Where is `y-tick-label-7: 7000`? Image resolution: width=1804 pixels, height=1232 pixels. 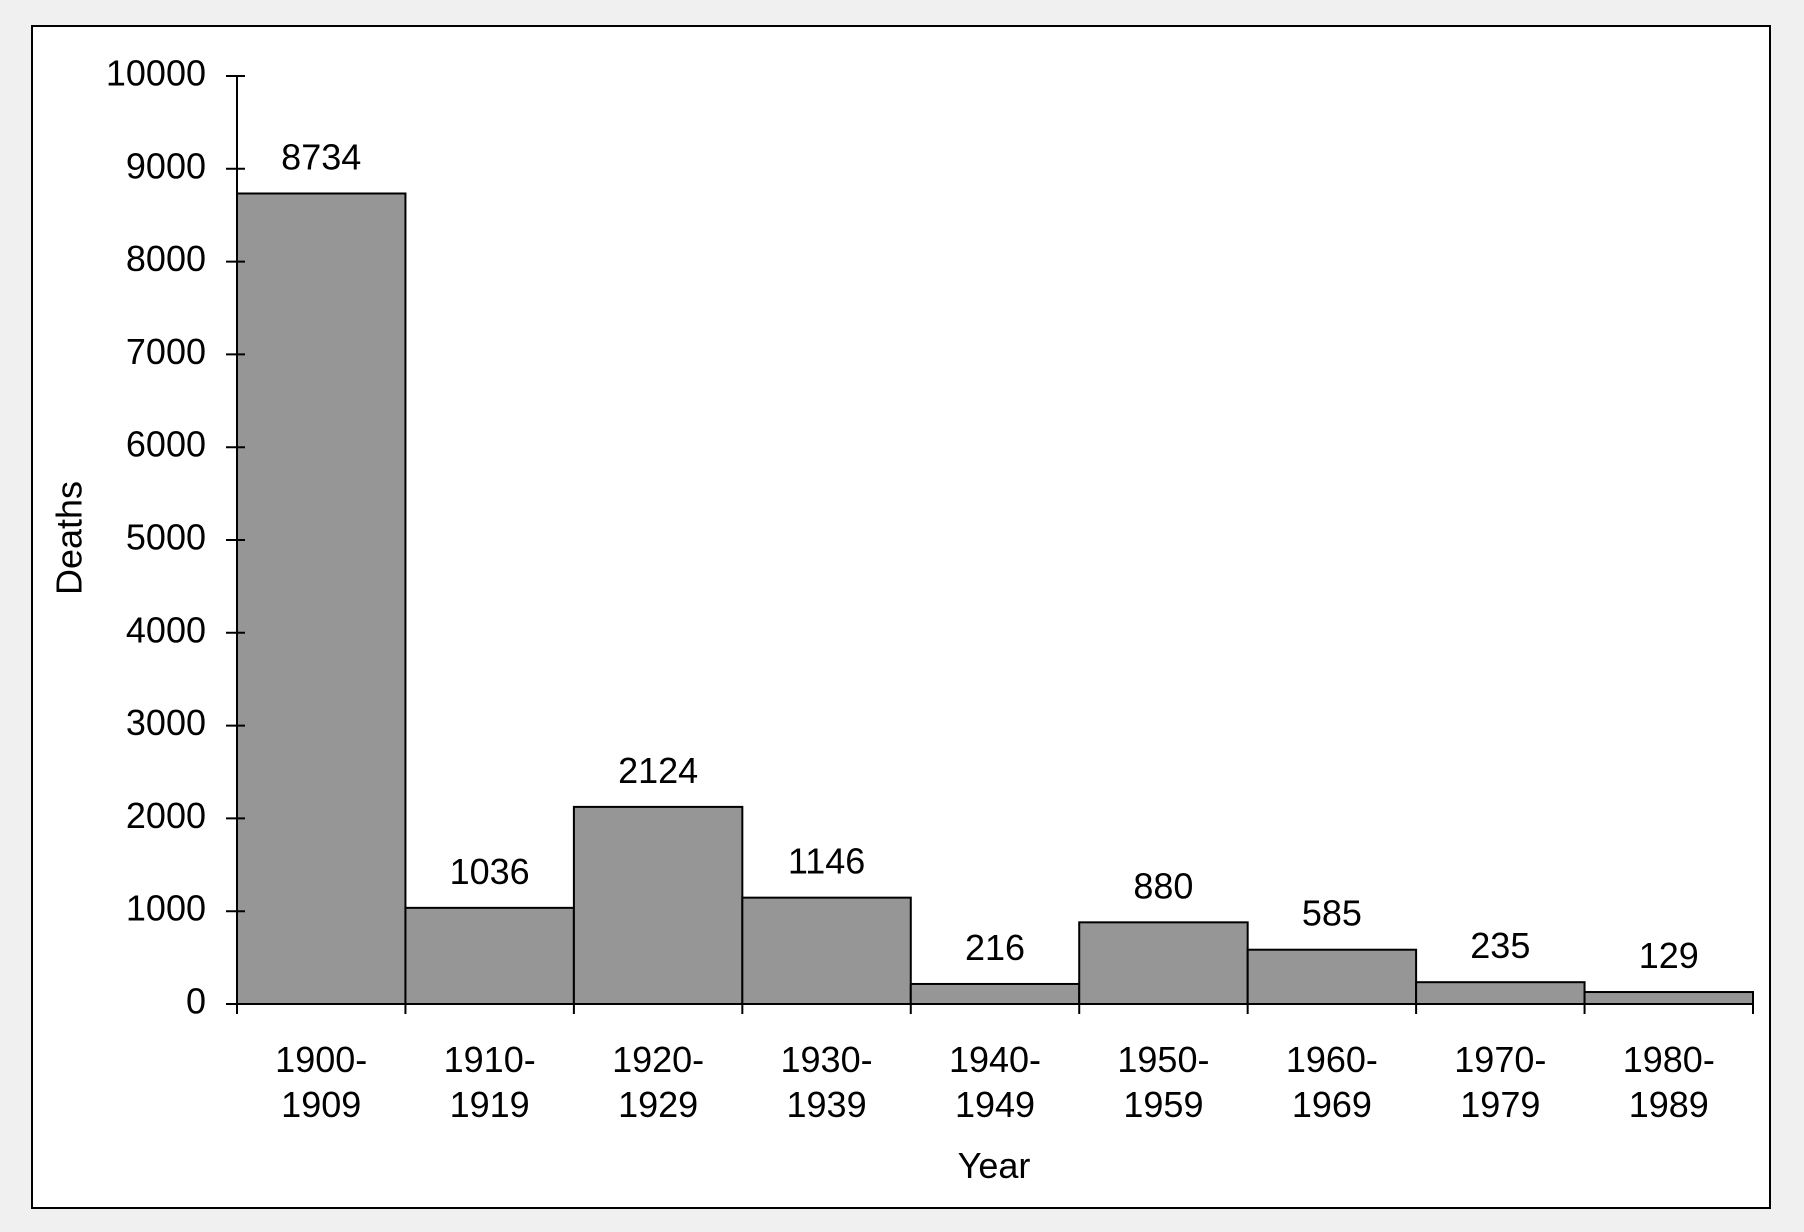 y-tick-label-7: 7000 is located at coordinates (166, 351).